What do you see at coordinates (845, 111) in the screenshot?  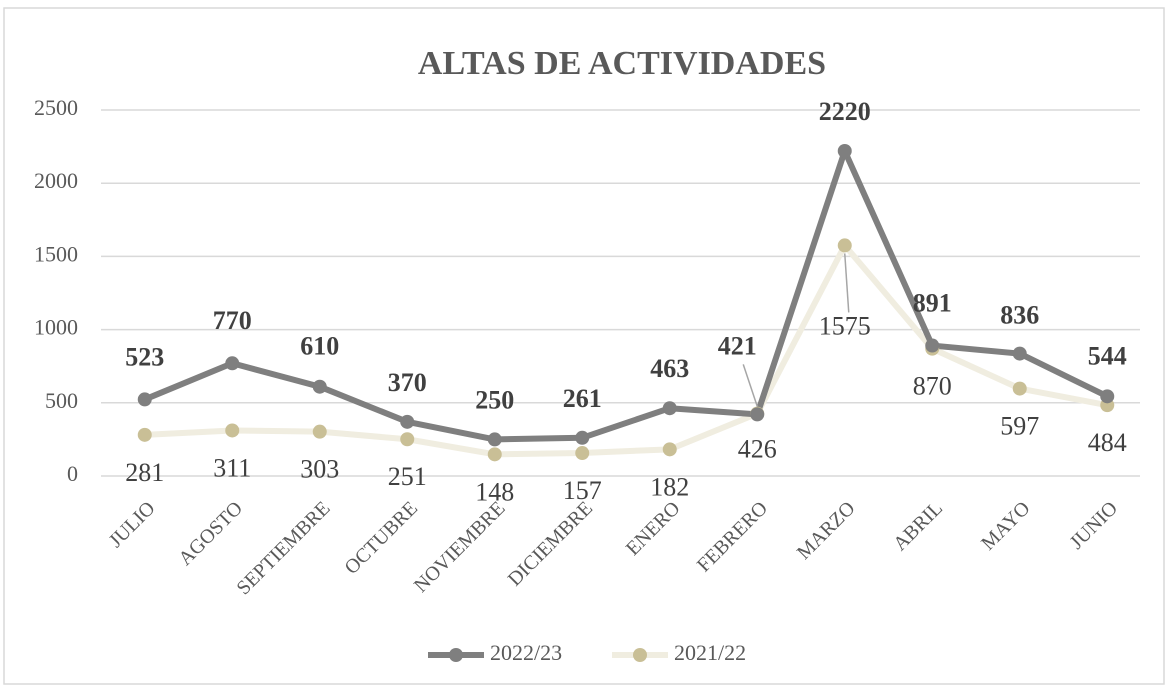 I see `data-label: 2220` at bounding box center [845, 111].